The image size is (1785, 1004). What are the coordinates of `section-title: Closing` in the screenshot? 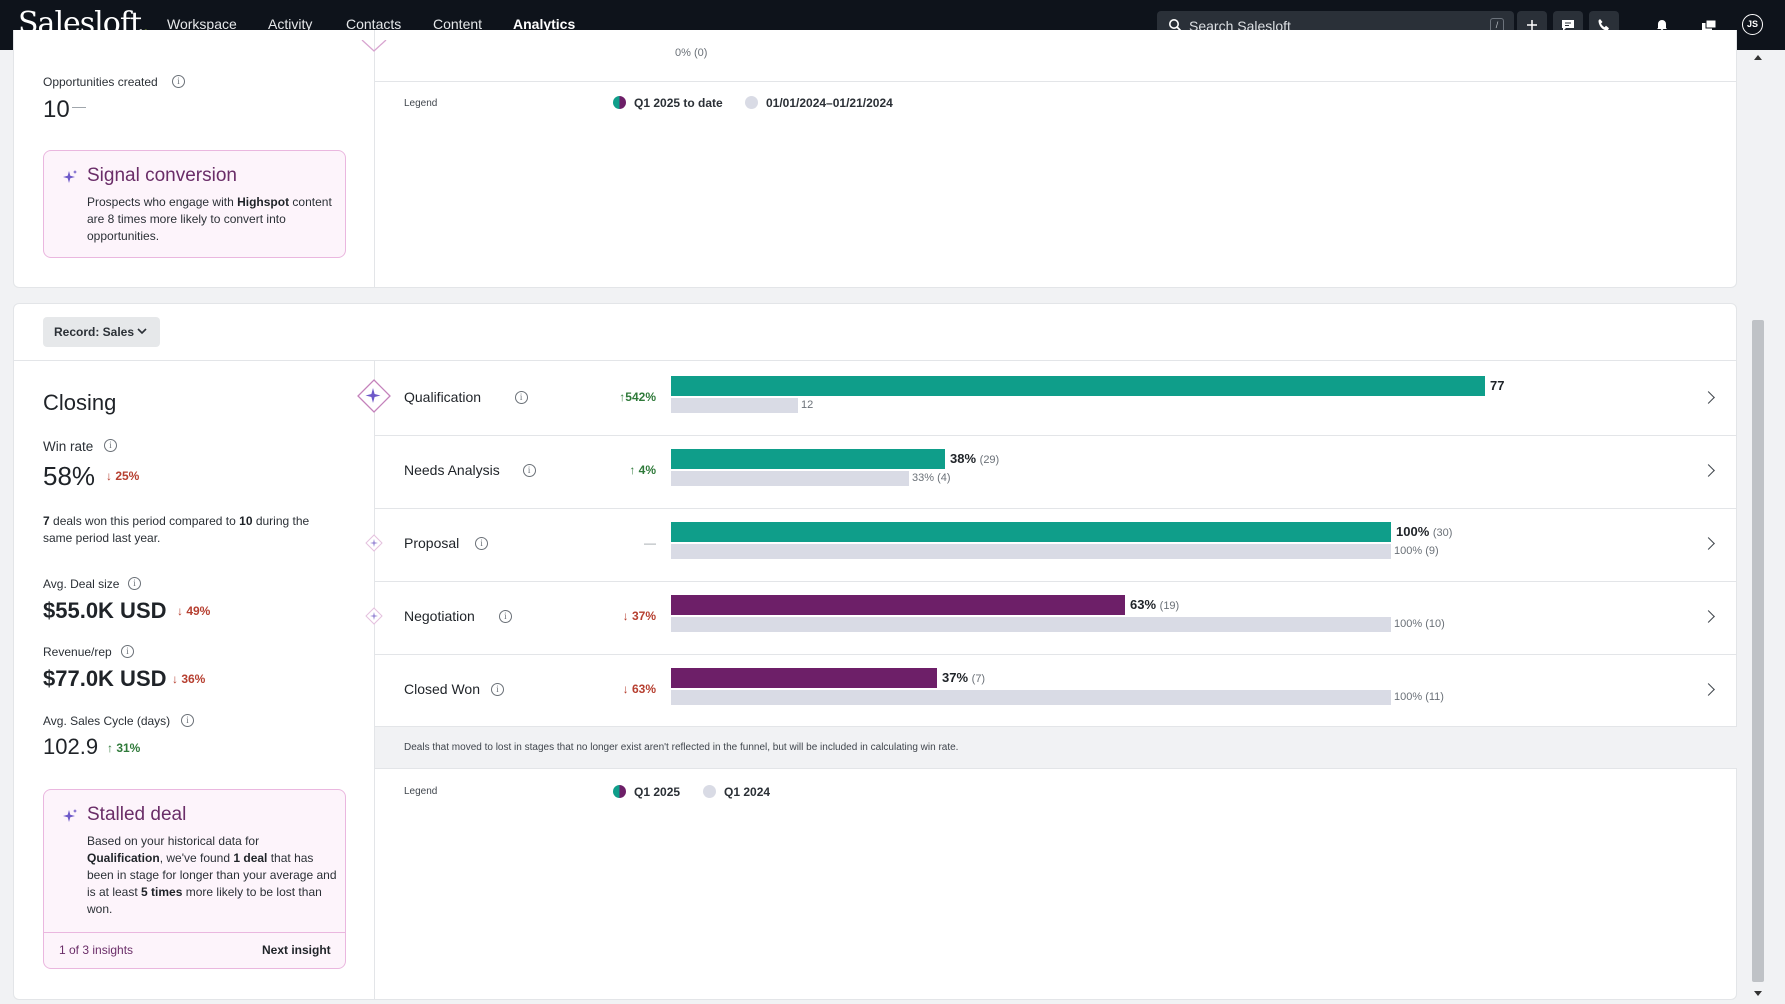 It's located at (80, 402).